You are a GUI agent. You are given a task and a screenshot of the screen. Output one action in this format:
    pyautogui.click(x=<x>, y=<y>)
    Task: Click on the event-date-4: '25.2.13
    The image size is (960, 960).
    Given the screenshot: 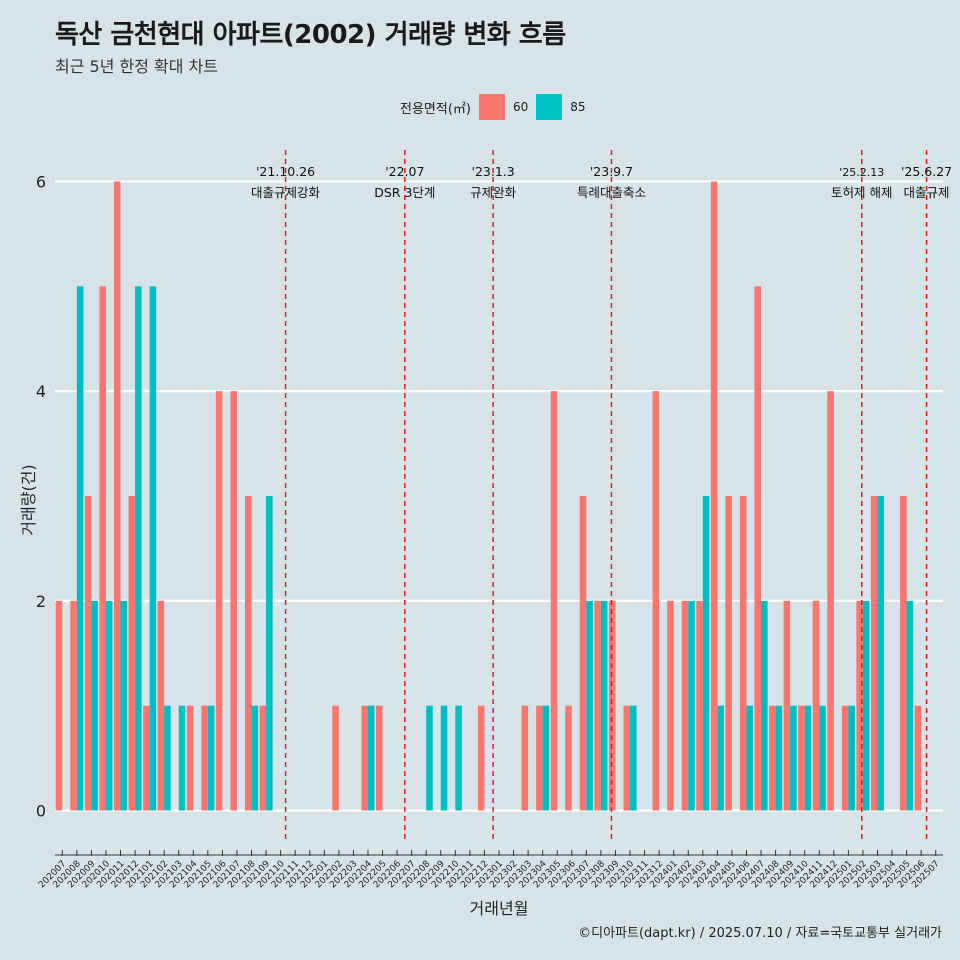 What is the action you would take?
    pyautogui.click(x=861, y=172)
    